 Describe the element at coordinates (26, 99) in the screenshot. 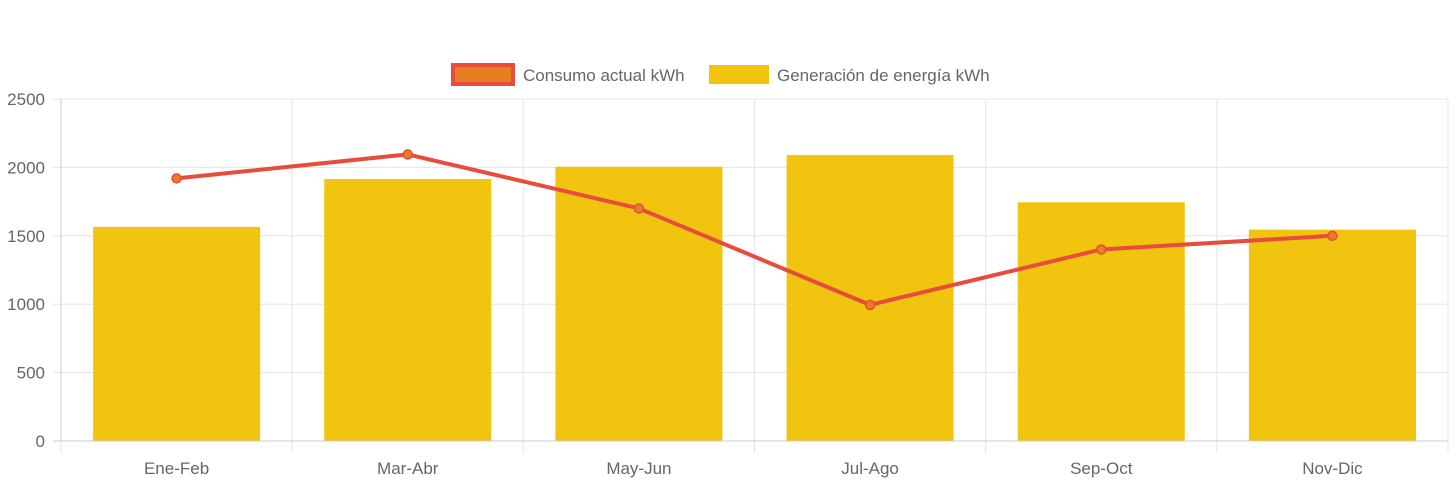

I see `y-tick-label: 2500` at that location.